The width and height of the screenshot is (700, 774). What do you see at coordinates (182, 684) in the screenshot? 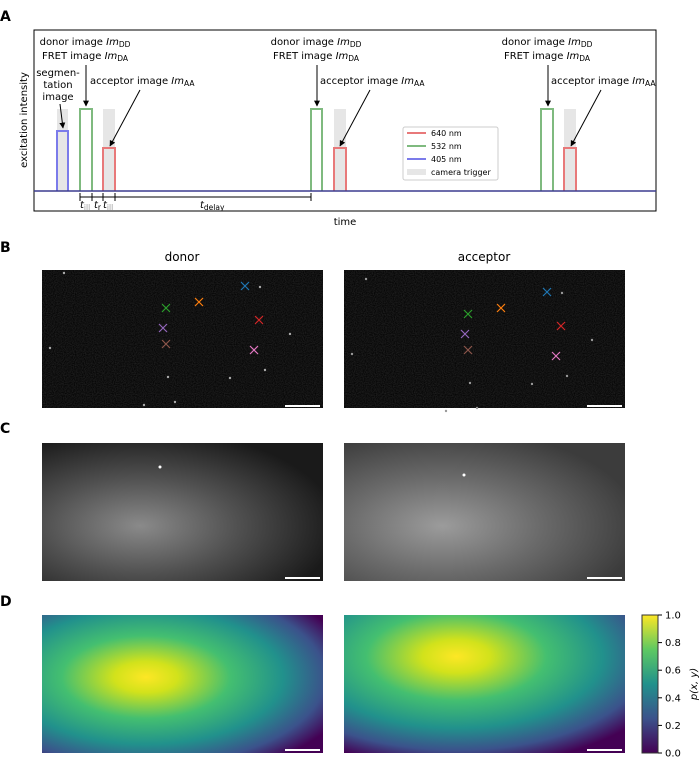
I see `donor-probability-map` at bounding box center [182, 684].